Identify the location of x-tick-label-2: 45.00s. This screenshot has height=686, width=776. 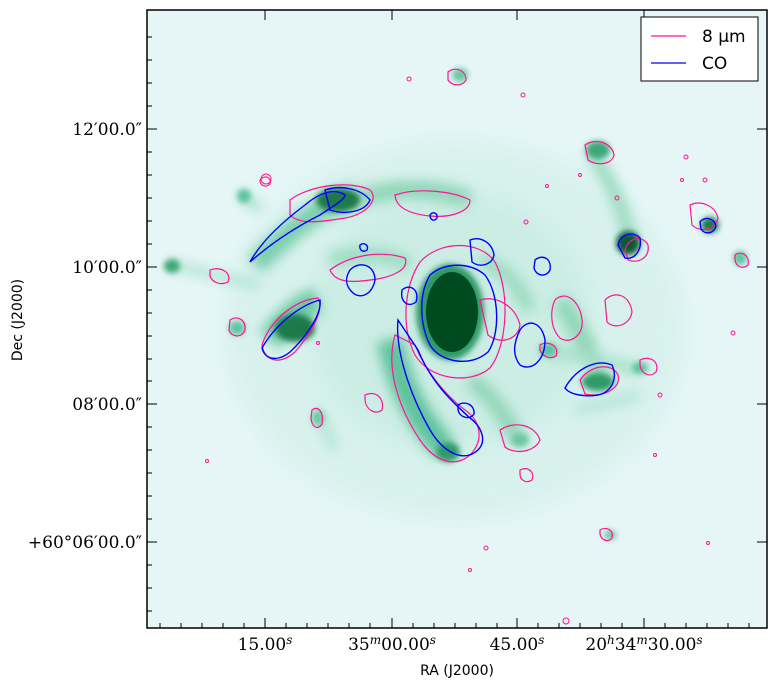
(517, 644).